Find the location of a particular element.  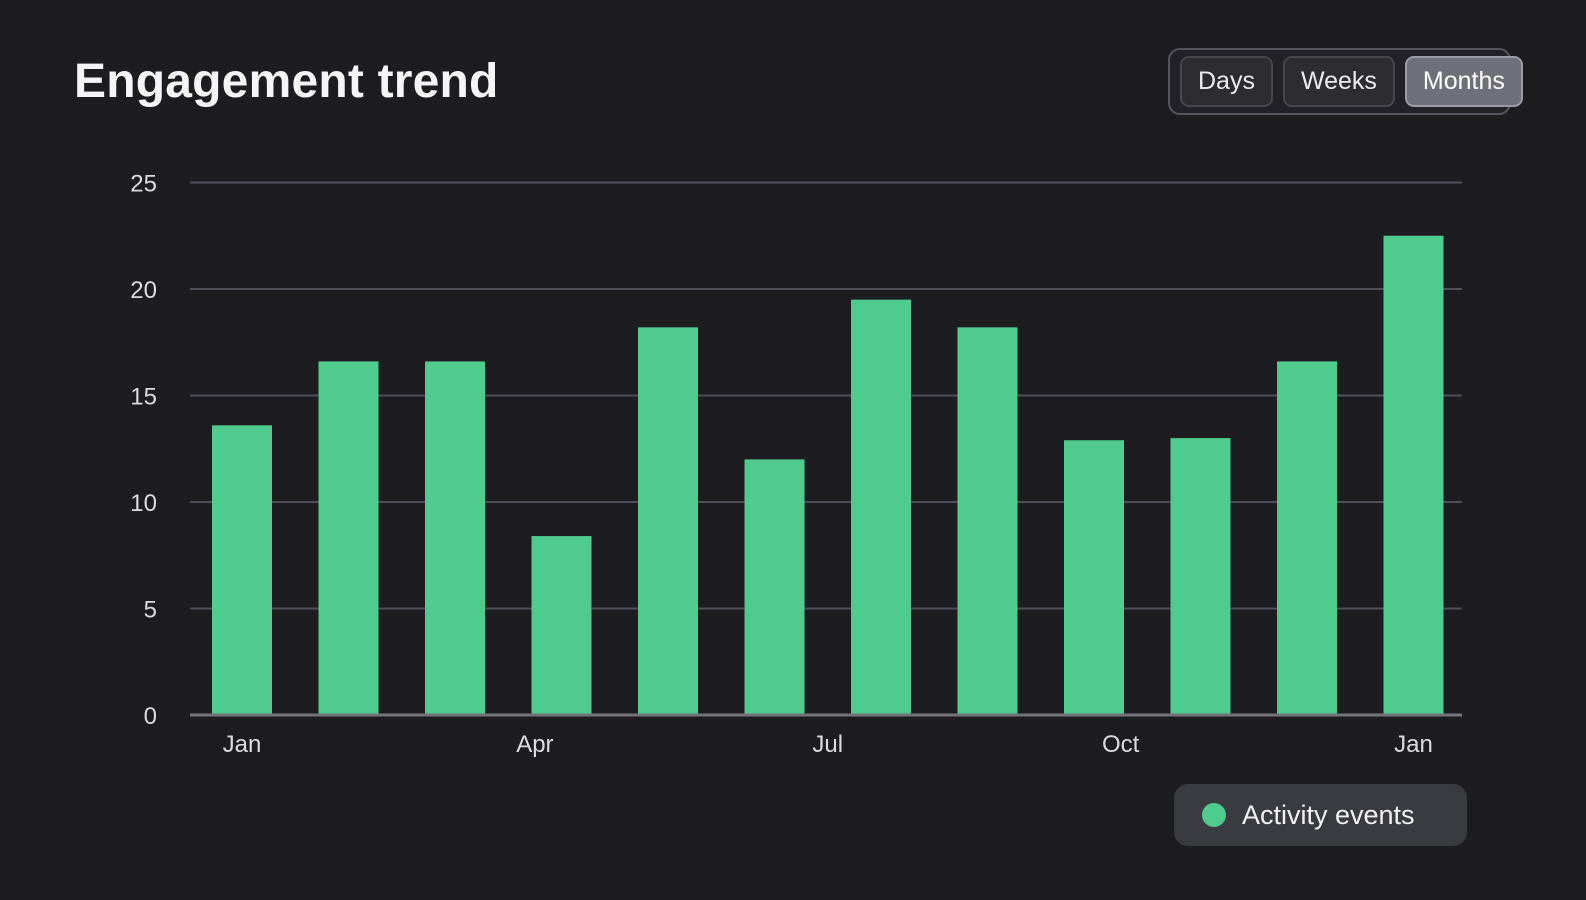

y-tick-label: 20 is located at coordinates (143, 290).